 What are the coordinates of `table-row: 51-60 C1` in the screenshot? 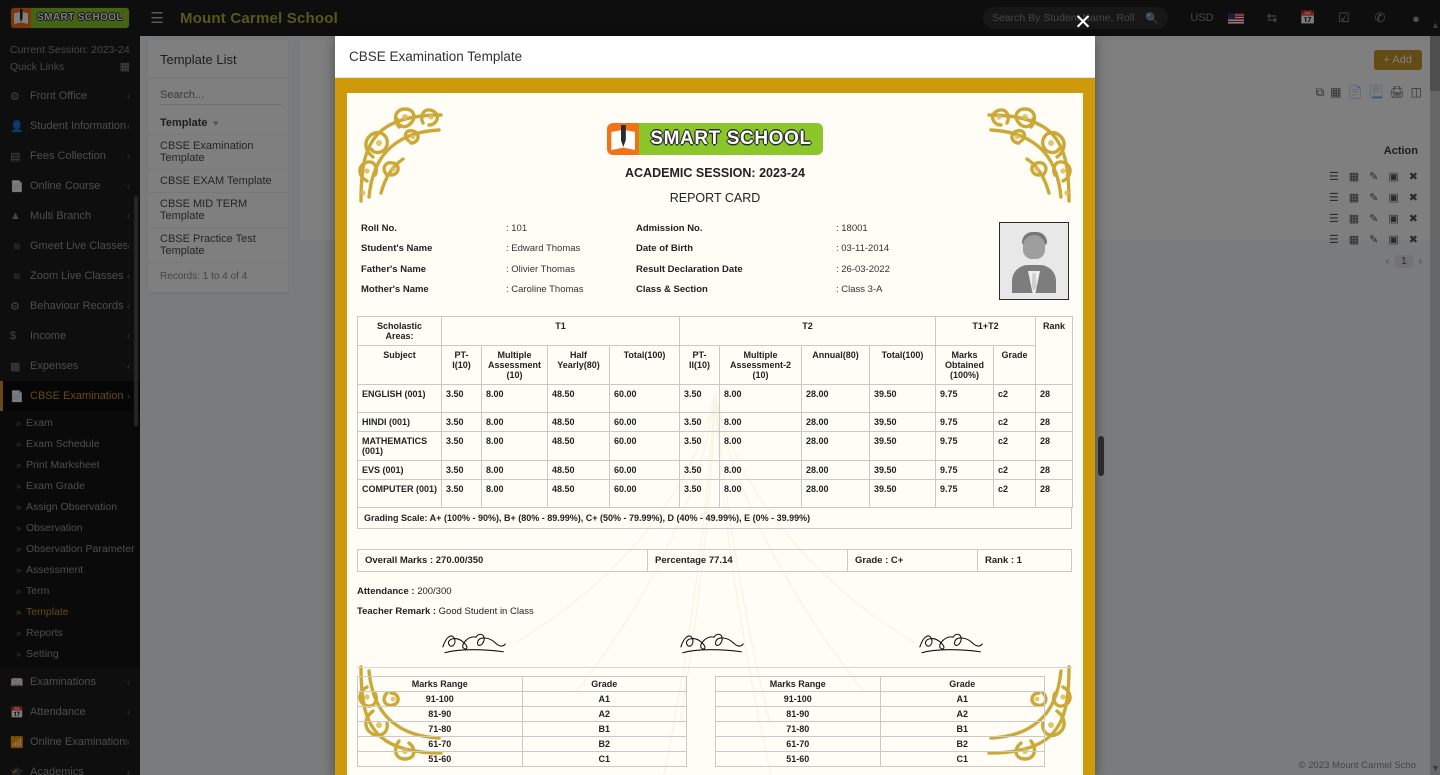 It's located at (522, 759).